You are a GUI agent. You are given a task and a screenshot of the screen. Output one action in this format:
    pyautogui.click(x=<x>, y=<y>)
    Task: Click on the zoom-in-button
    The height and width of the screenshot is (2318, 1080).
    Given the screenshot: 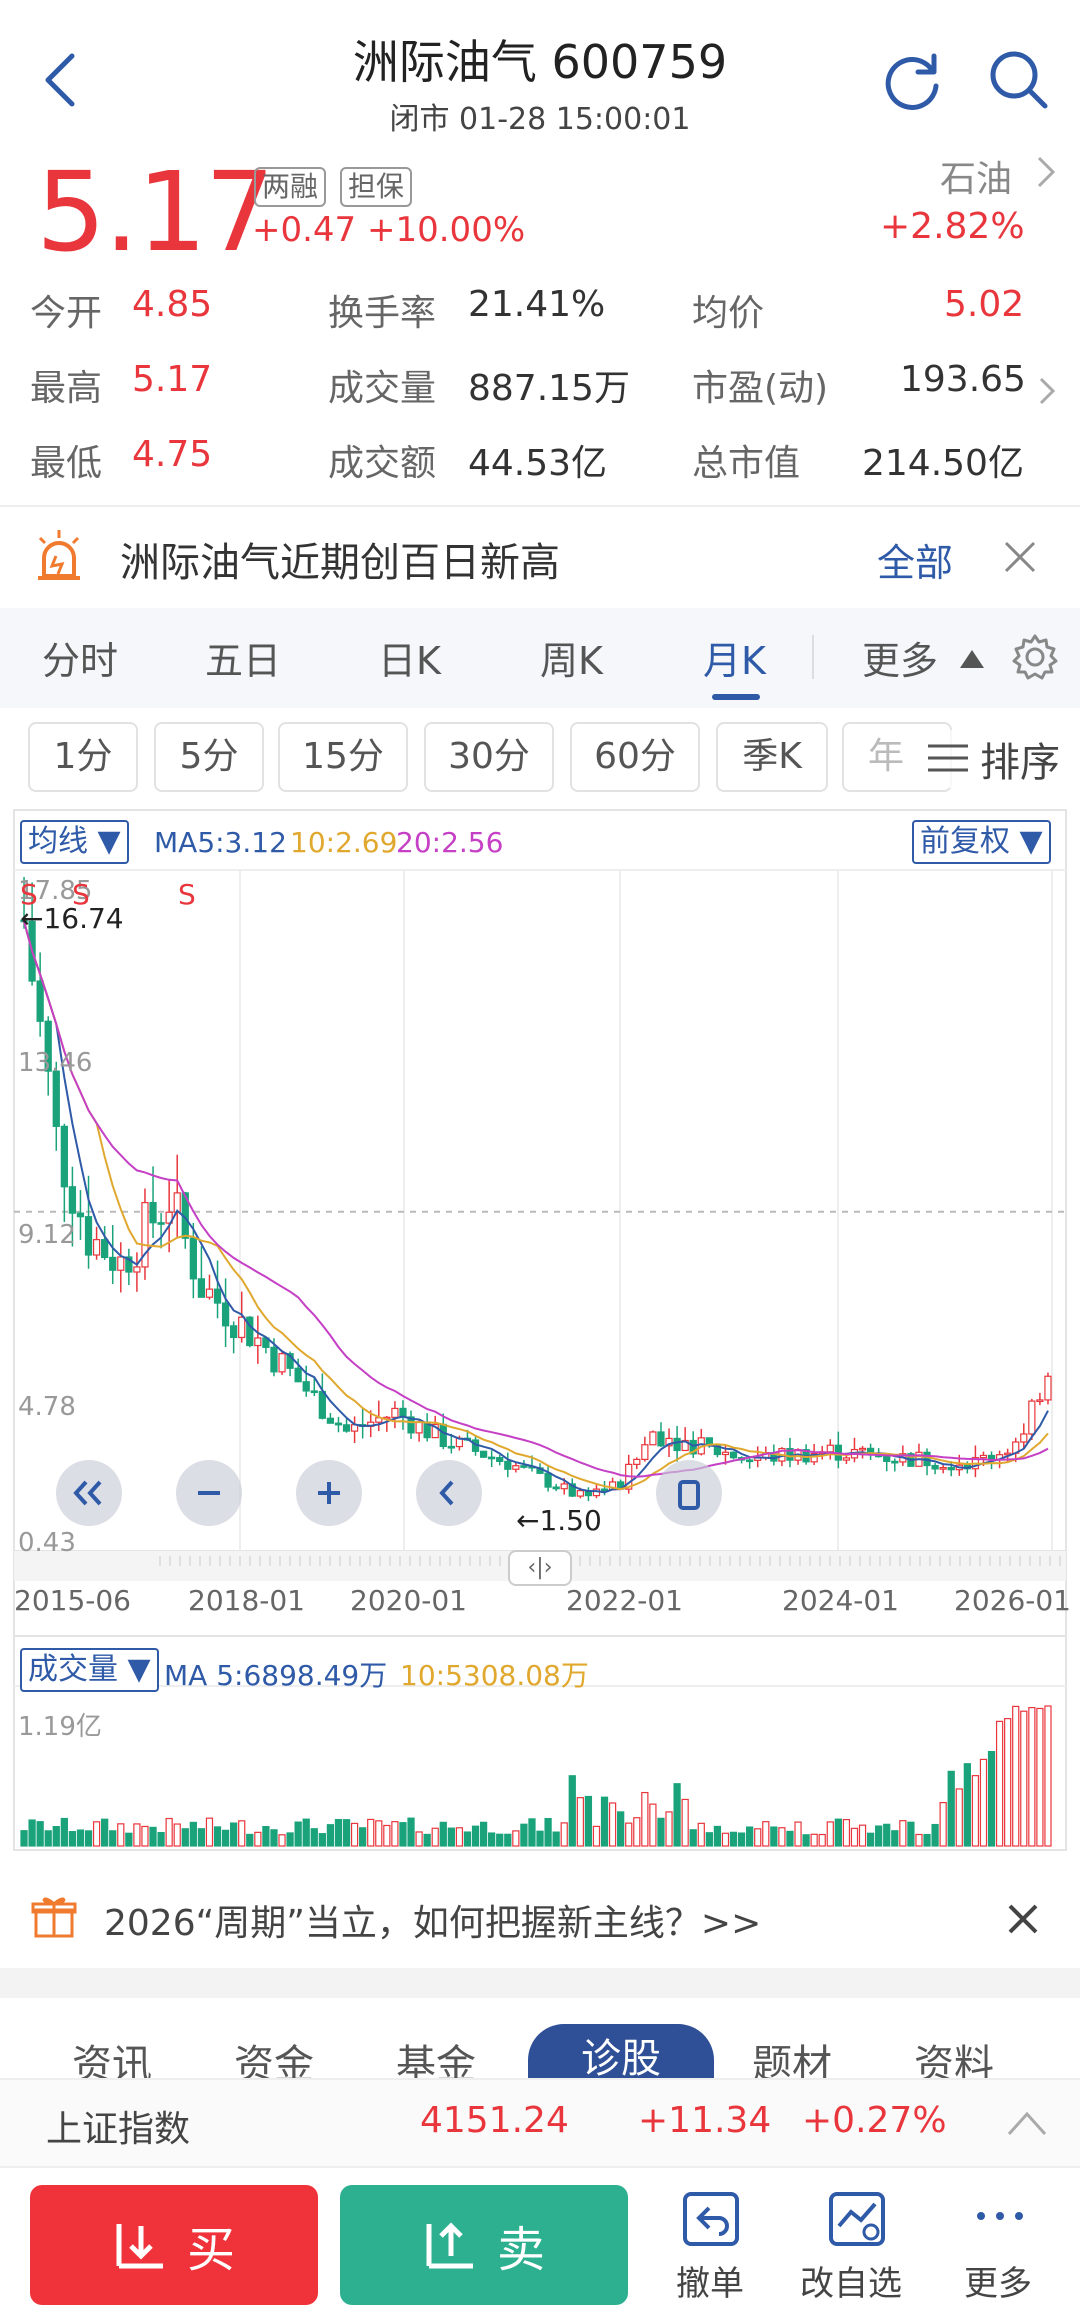 What is the action you would take?
    pyautogui.click(x=329, y=1493)
    